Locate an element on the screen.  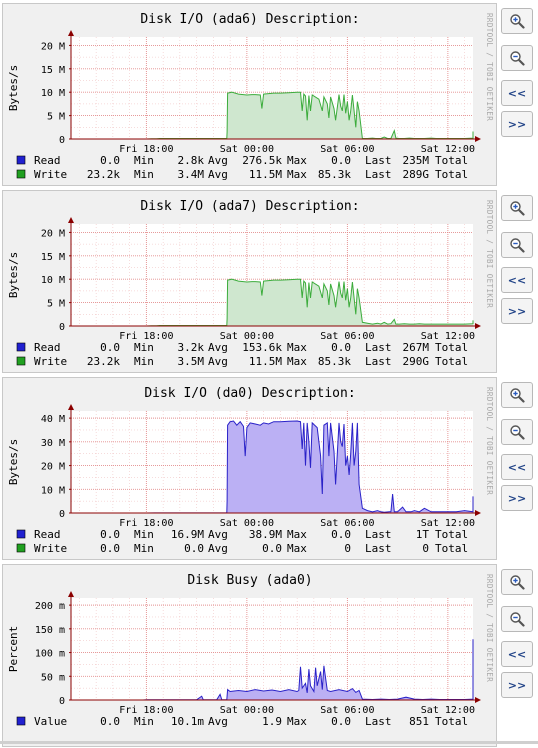
legend-swatch-write is located at coordinates (21, 174).